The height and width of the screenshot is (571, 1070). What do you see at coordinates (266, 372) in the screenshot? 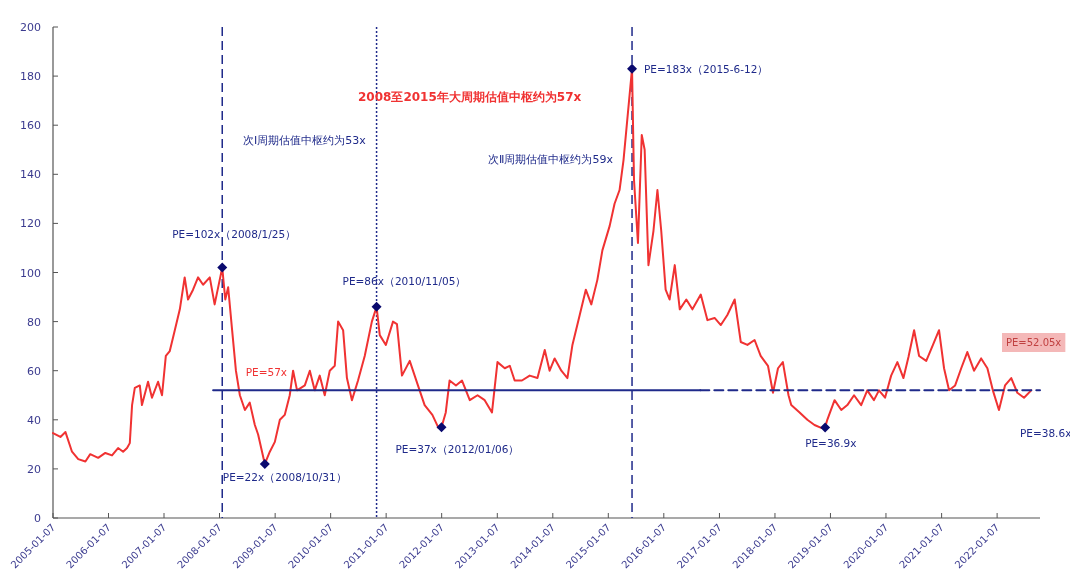
I see `annotation: PE=57x` at bounding box center [266, 372].